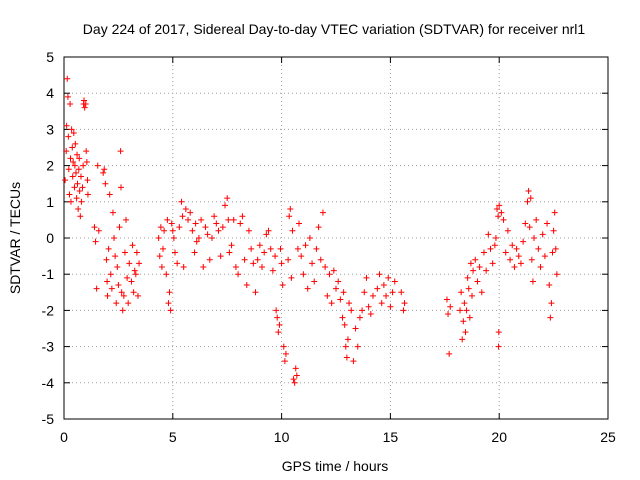 Image resolution: width=640 pixels, height=480 pixels. What do you see at coordinates (50, 238) in the screenshot?
I see `y-tick-label: 0` at bounding box center [50, 238].